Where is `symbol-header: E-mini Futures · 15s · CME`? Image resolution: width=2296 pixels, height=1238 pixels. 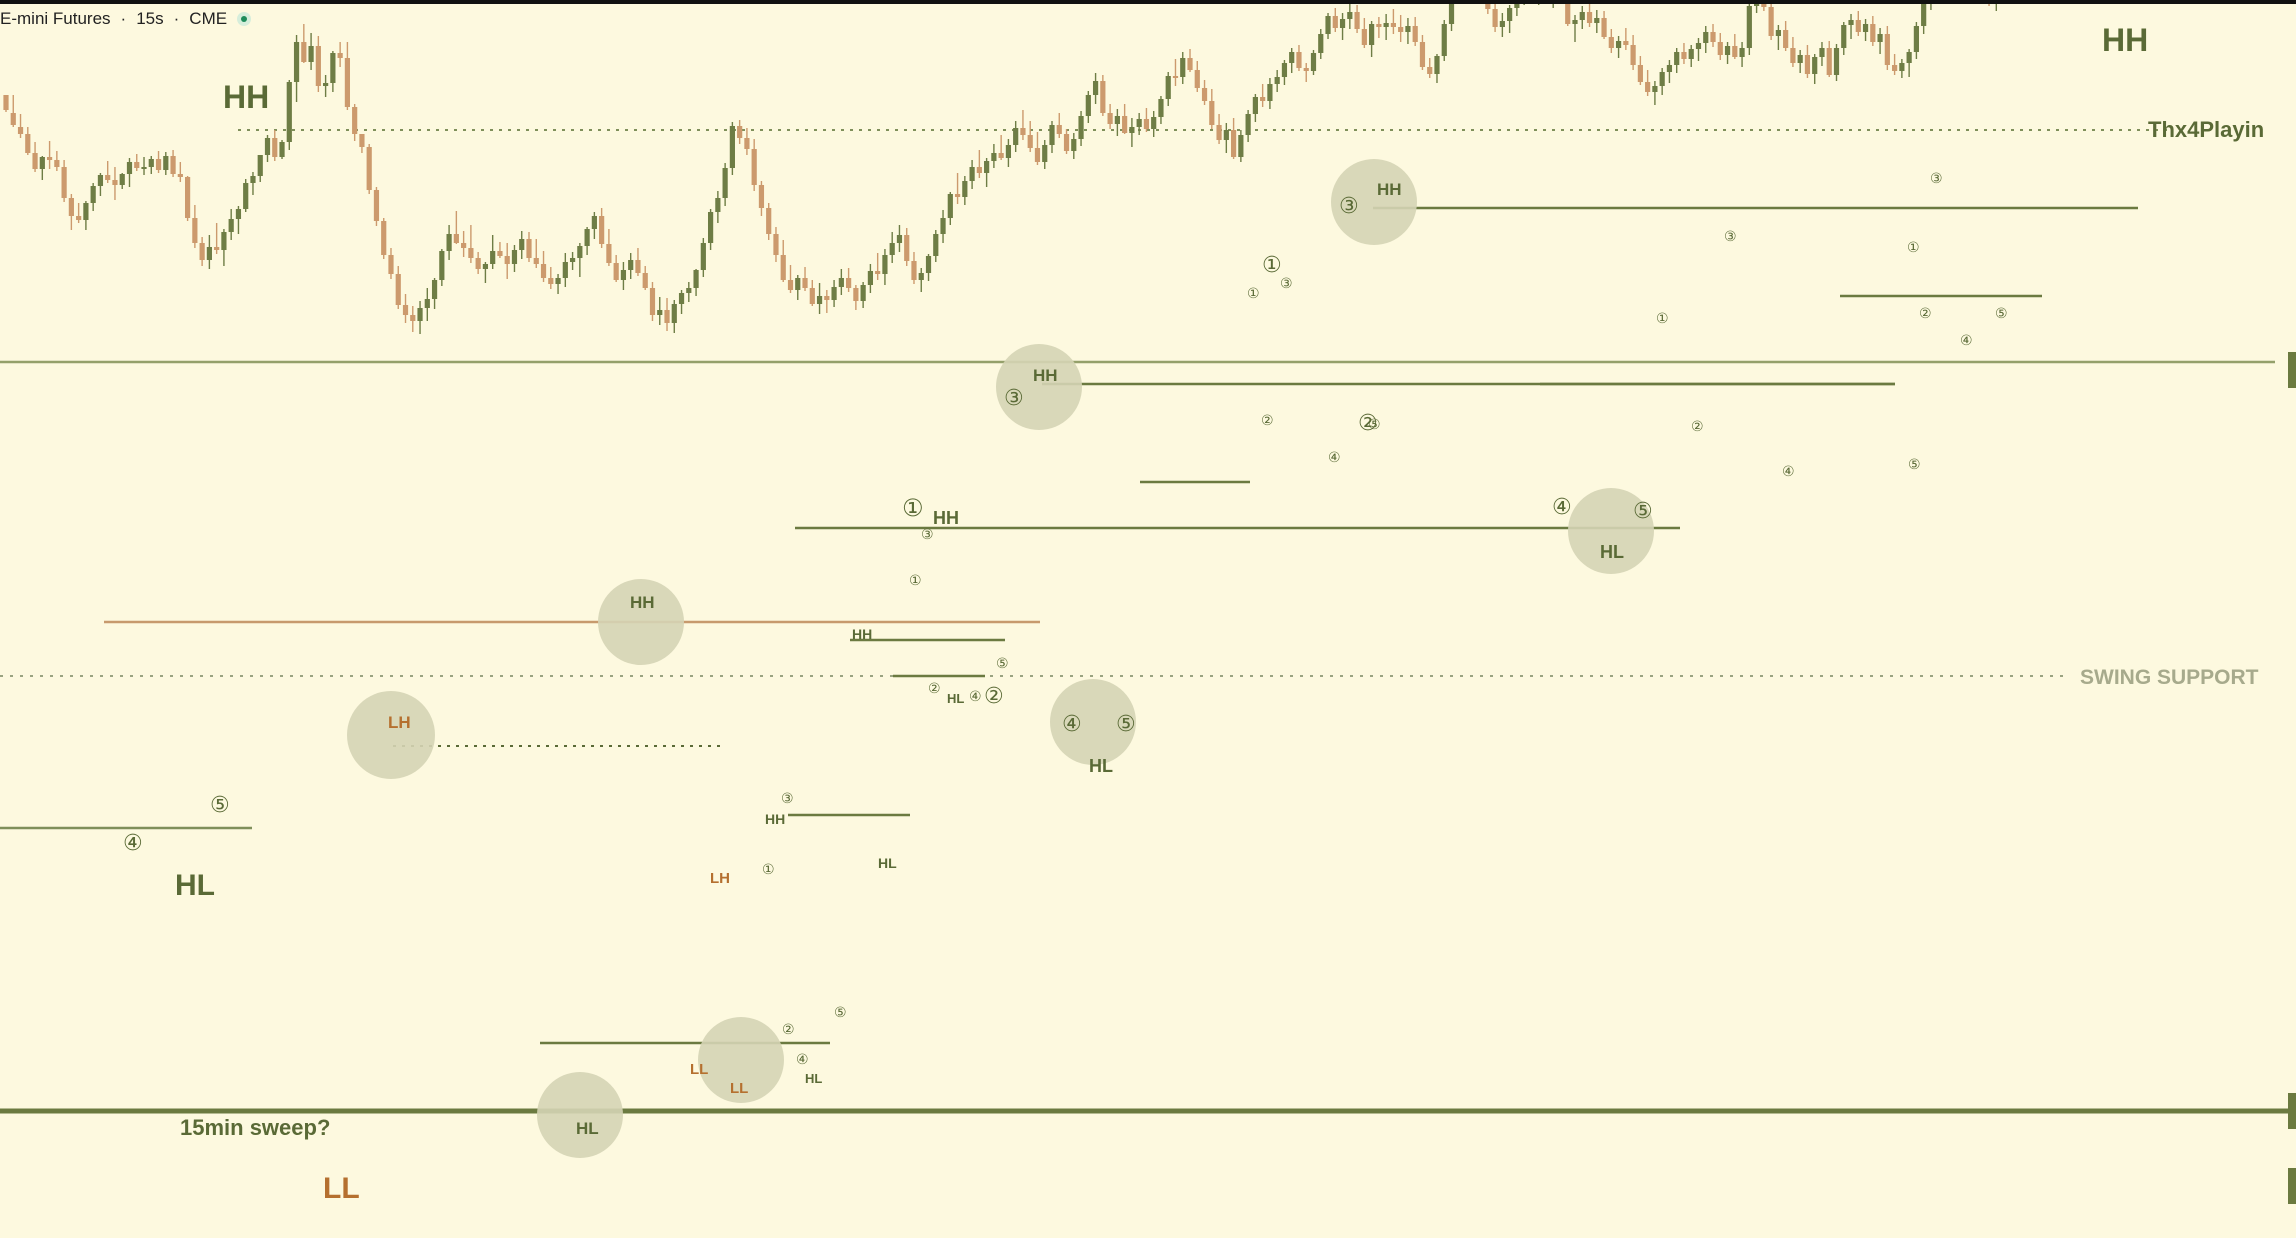 symbol-header: E-mini Futures · 15s · CME is located at coordinates (126, 19).